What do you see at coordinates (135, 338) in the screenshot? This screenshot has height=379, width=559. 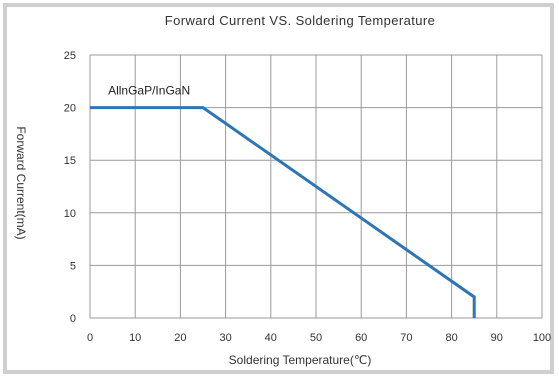 I see `x-tick-label: 10` at bounding box center [135, 338].